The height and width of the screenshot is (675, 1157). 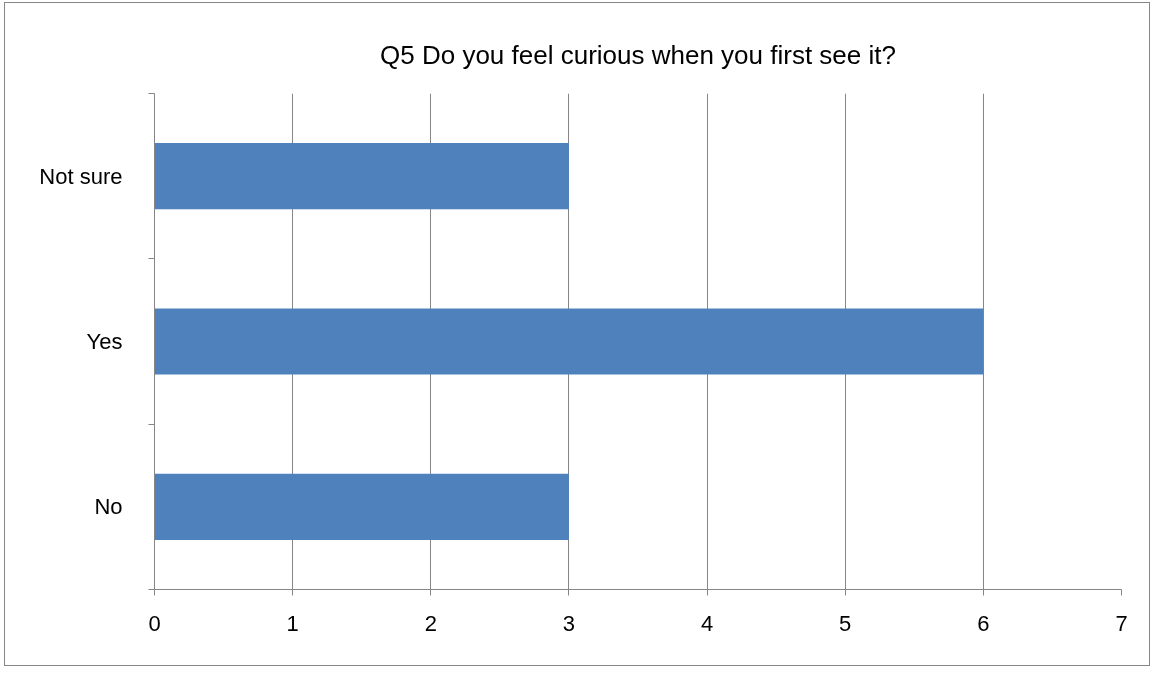 I want to click on y-tick-label: No, so click(x=108, y=507).